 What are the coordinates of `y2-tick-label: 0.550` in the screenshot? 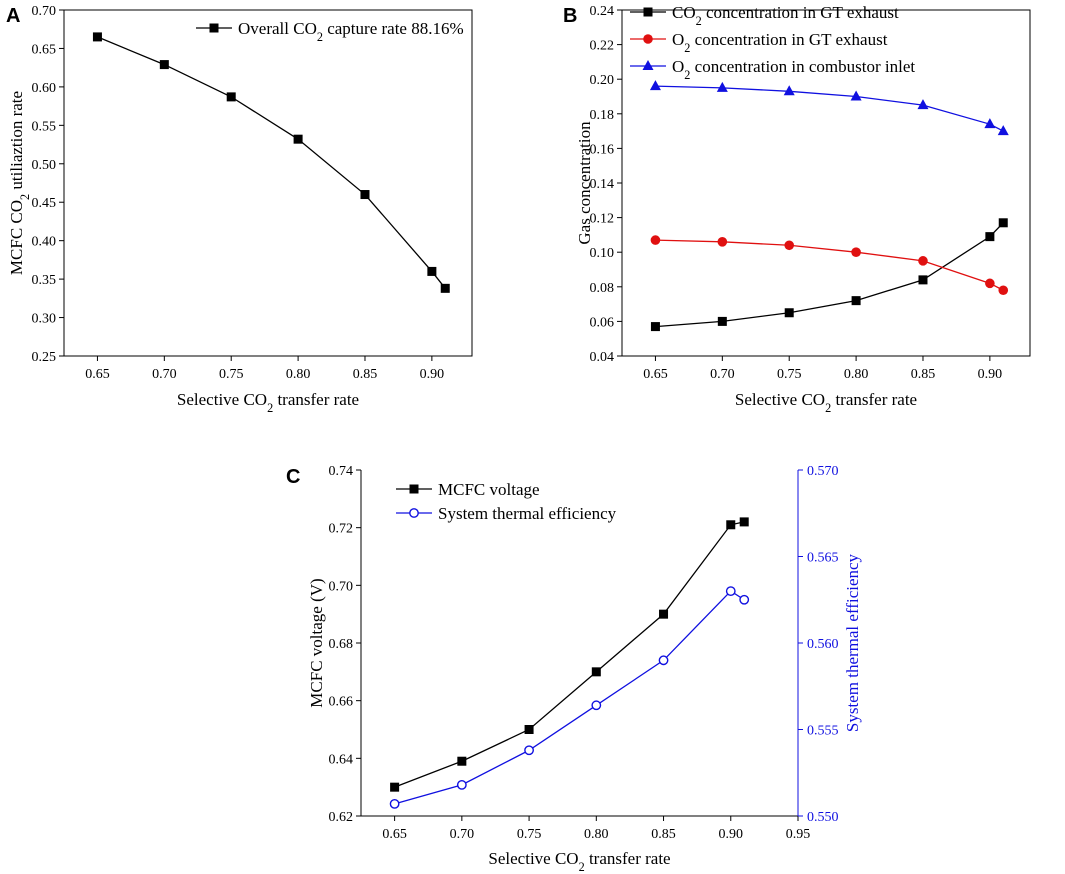 It's located at (823, 817).